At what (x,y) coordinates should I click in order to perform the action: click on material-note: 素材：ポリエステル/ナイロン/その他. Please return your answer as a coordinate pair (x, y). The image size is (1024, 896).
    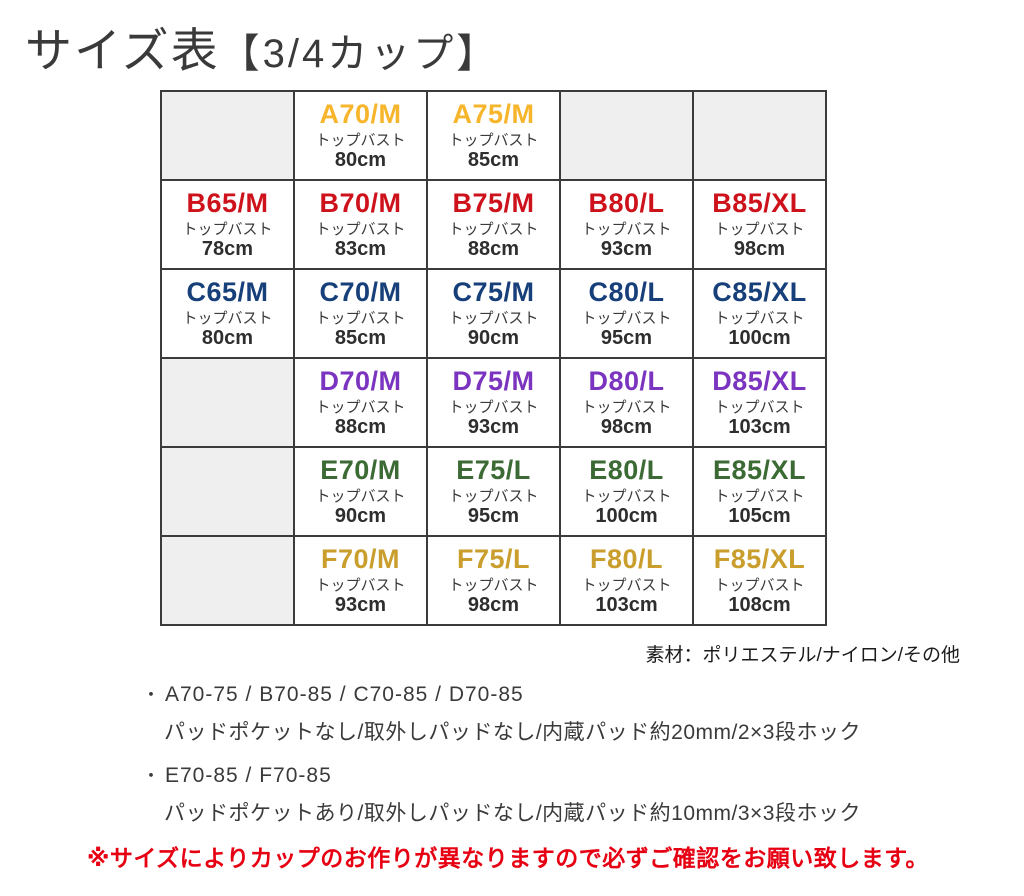
    Looking at the image, I should click on (802, 655).